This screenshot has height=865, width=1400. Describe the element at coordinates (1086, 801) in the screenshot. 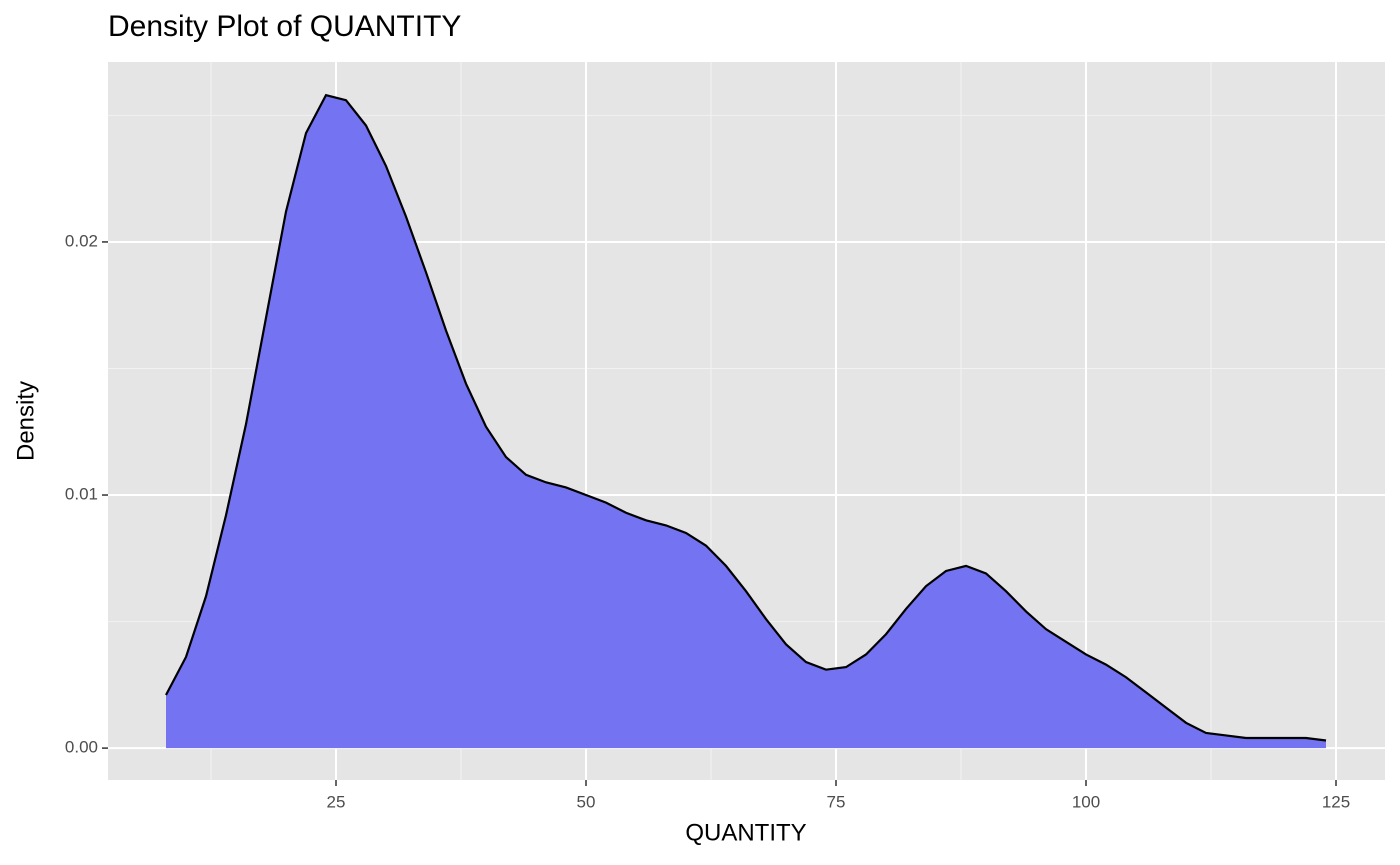

I see `x-tick-label: 100` at that location.